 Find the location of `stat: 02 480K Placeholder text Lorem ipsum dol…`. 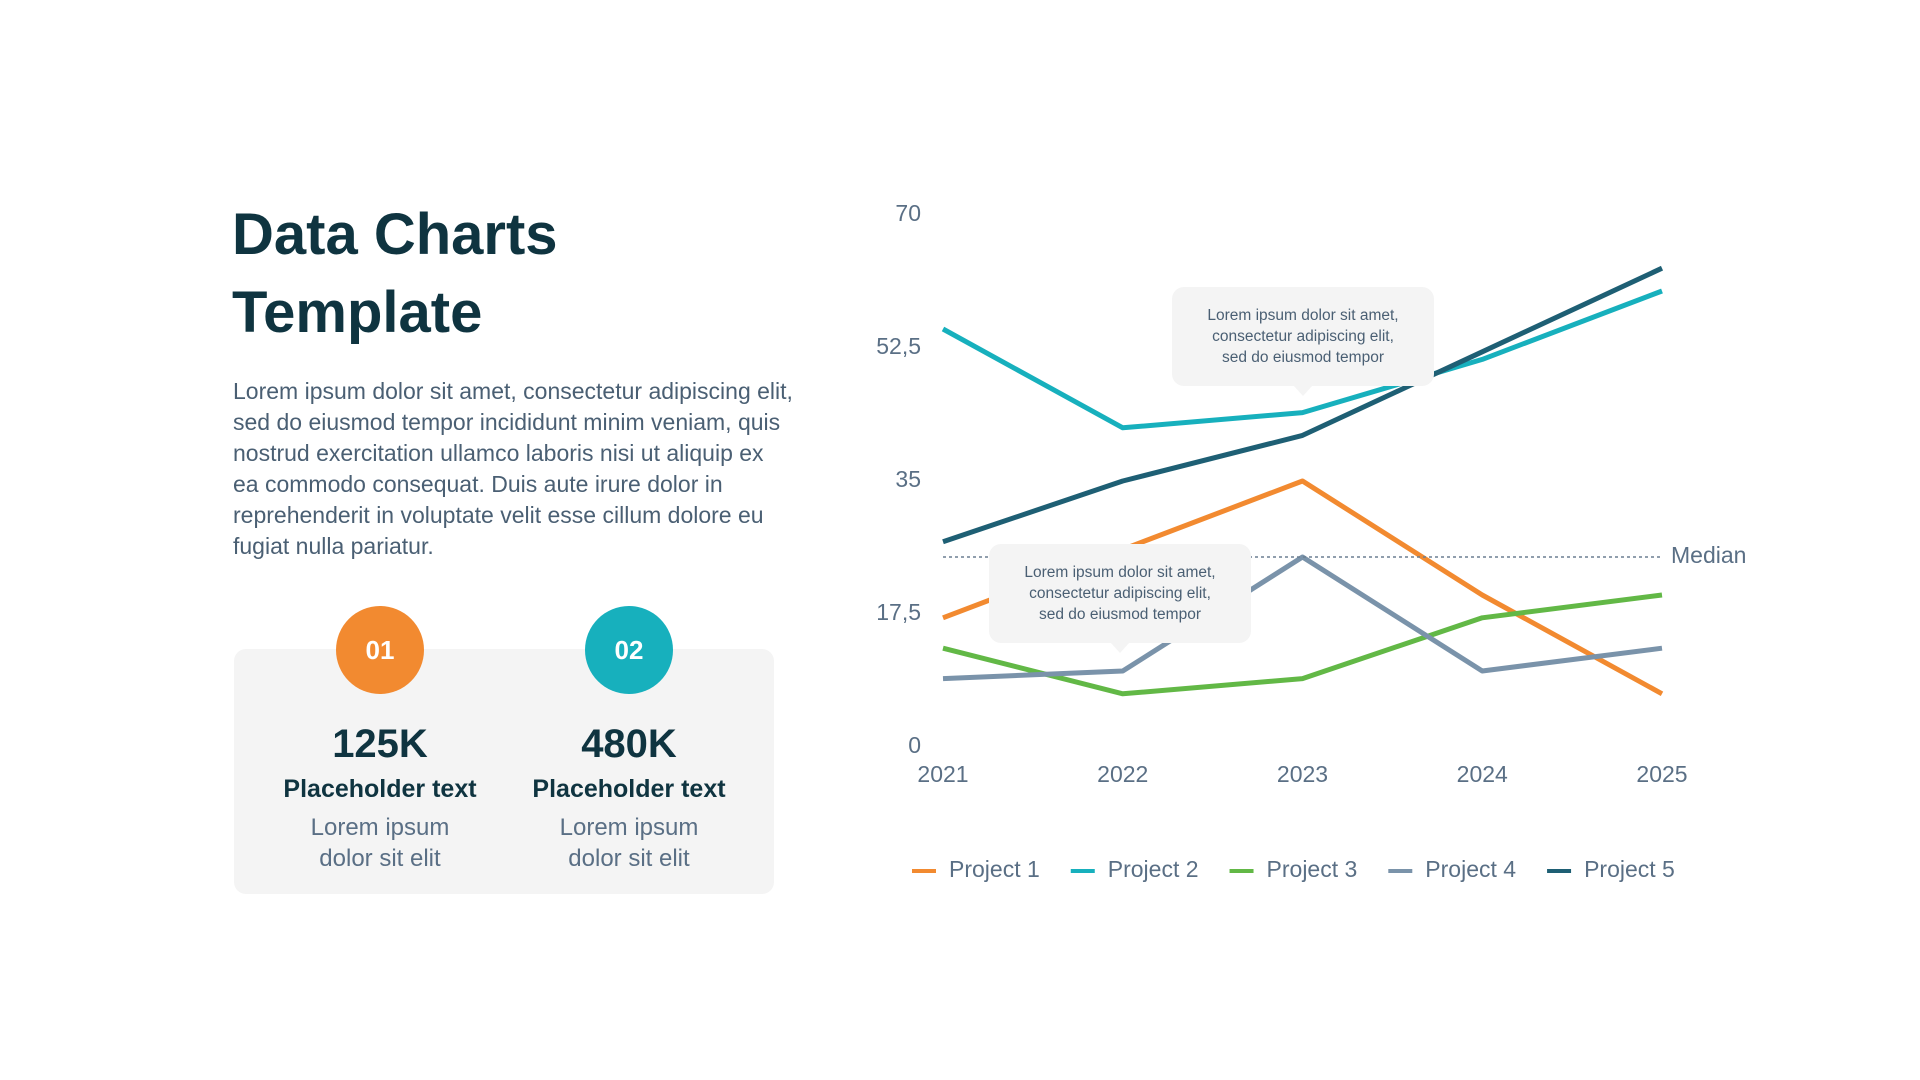

stat: 02 480K Placeholder text Lorem ipsum dol… is located at coordinates (629, 740).